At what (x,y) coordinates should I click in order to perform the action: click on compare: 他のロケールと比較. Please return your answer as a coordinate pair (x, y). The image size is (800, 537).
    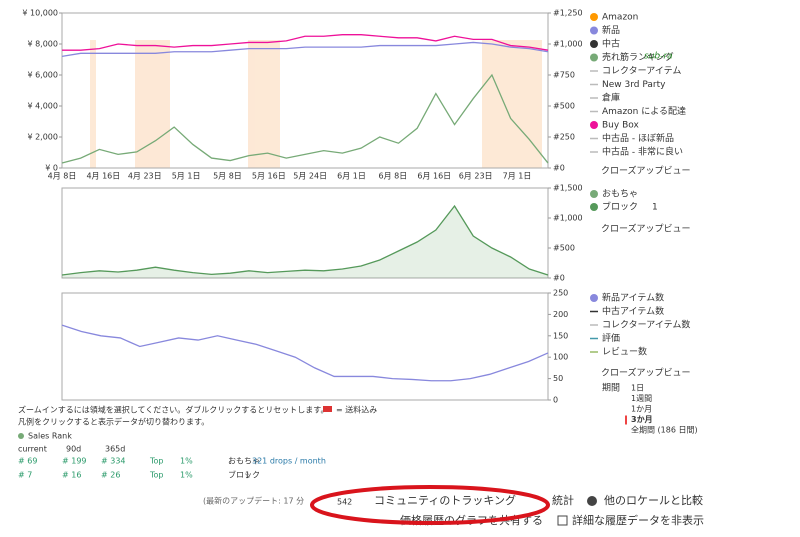
    Looking at the image, I should click on (653, 500).